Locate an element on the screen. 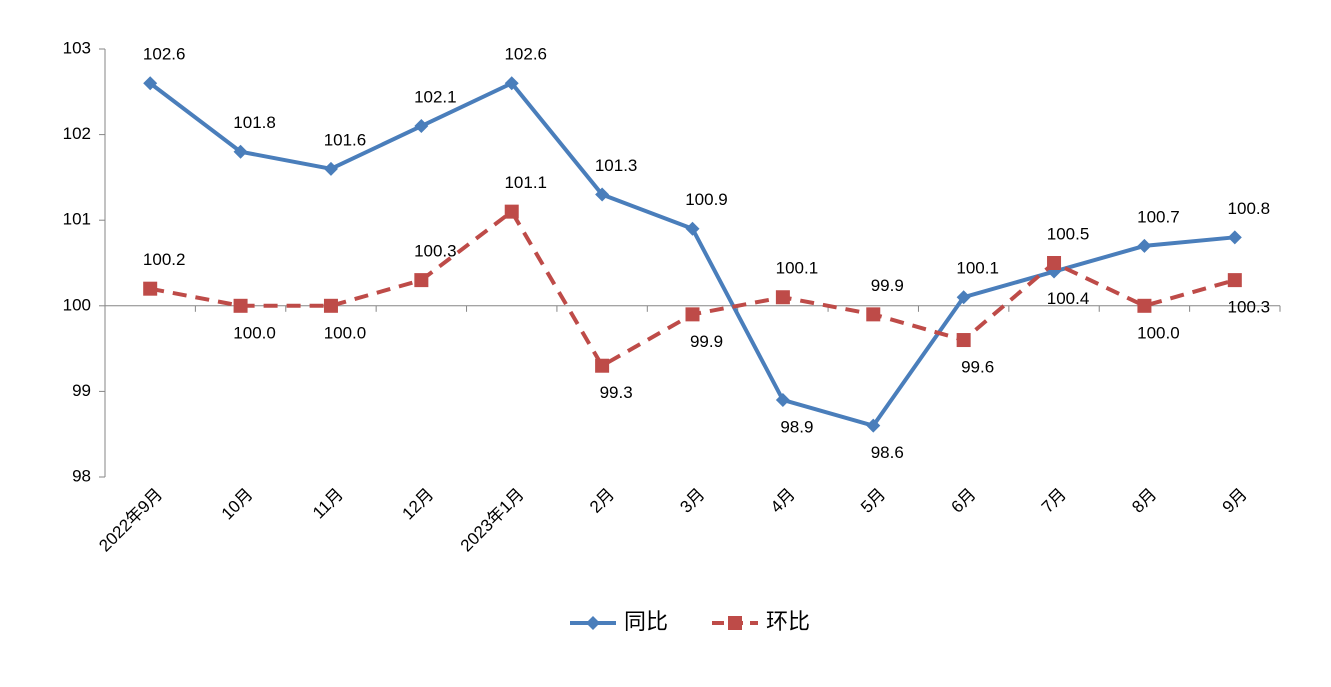 This screenshot has width=1331, height=687. x-tick-label: 5月 is located at coordinates (873, 501).